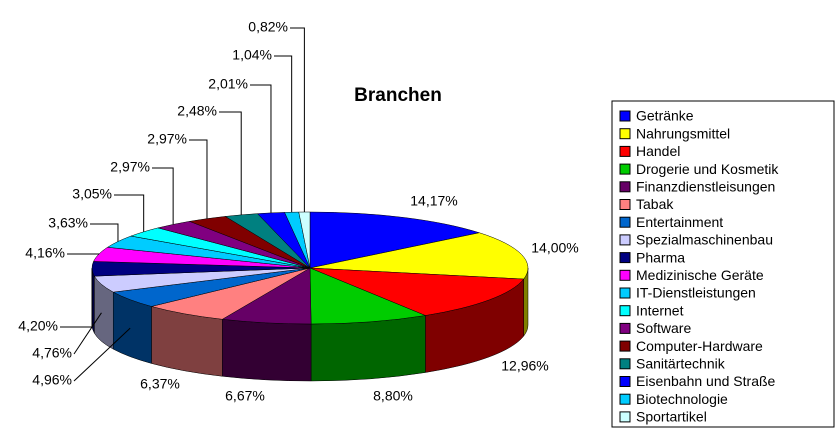 The width and height of the screenshot is (840, 438). Describe the element at coordinates (52, 353) in the screenshot. I see `data-label: 4,76%` at that location.